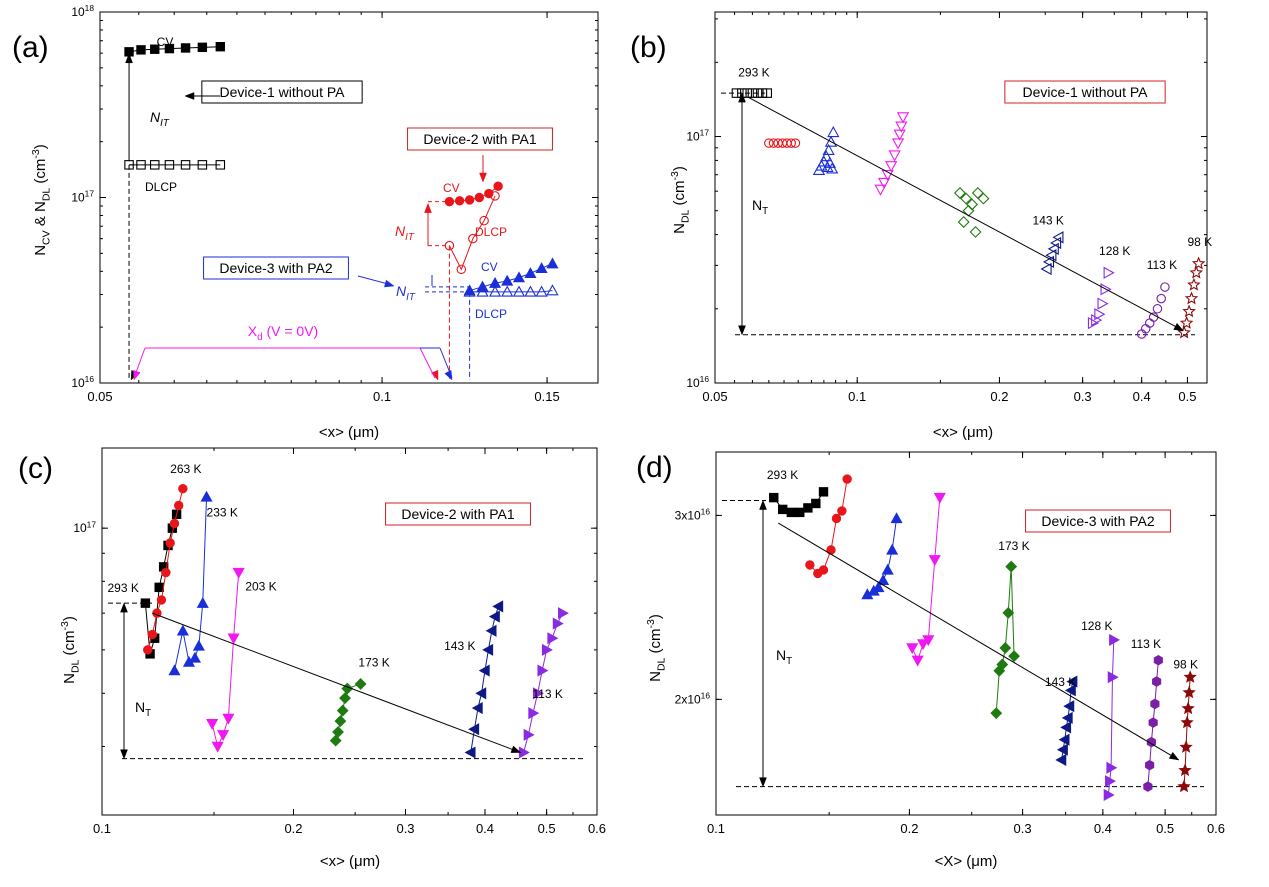 This screenshot has width=1269, height=887. Describe the element at coordinates (1048, 220) in the screenshot. I see `temperature-label: 143 K` at that location.